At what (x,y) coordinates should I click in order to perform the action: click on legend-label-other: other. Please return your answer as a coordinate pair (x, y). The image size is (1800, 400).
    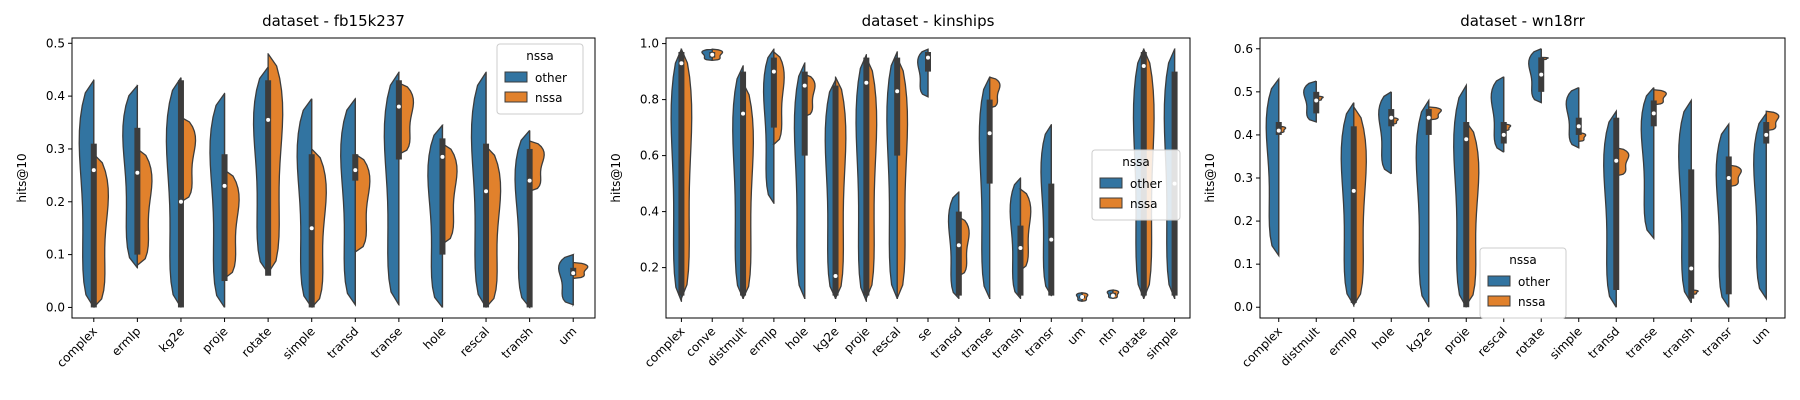
    Looking at the image, I should click on (551, 78).